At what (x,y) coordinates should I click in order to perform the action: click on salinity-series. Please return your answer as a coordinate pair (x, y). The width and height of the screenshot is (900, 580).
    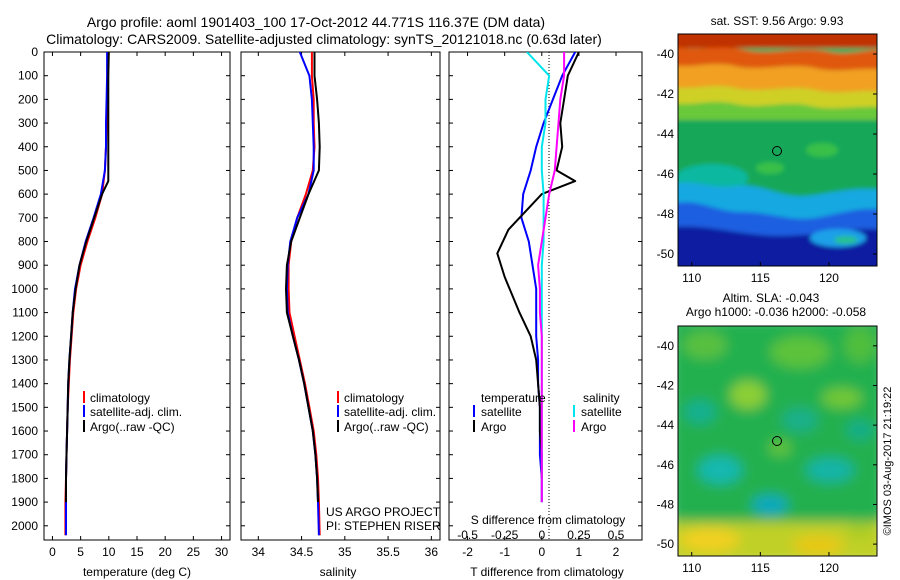
    Looking at the image, I should click on (303, 294).